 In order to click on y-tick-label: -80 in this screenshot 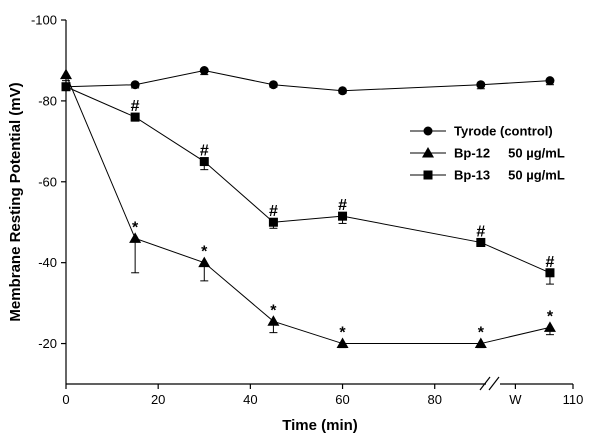, I will do `click(47, 100)`.